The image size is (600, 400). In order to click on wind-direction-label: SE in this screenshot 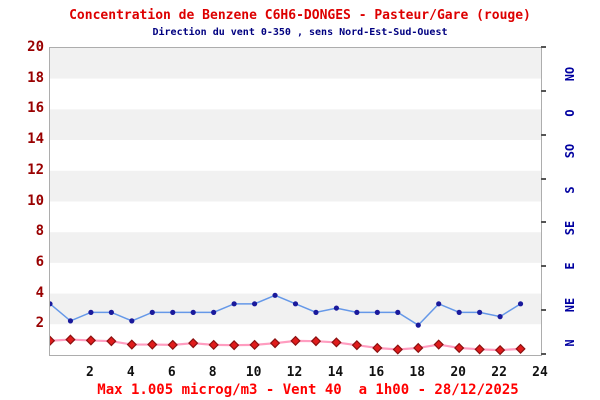, I will do `click(570, 228)`.